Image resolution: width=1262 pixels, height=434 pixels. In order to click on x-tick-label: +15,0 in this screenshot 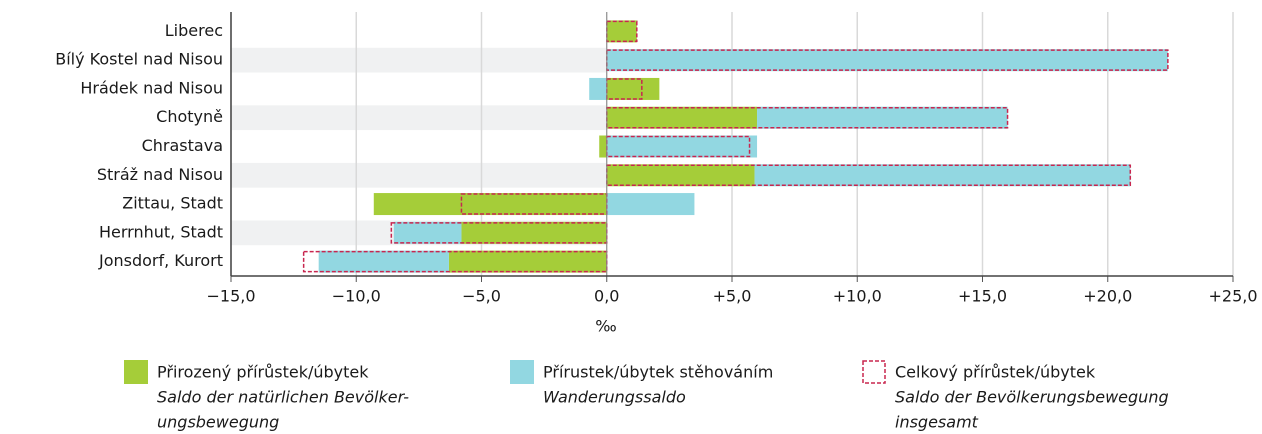, I will do `click(982, 296)`.